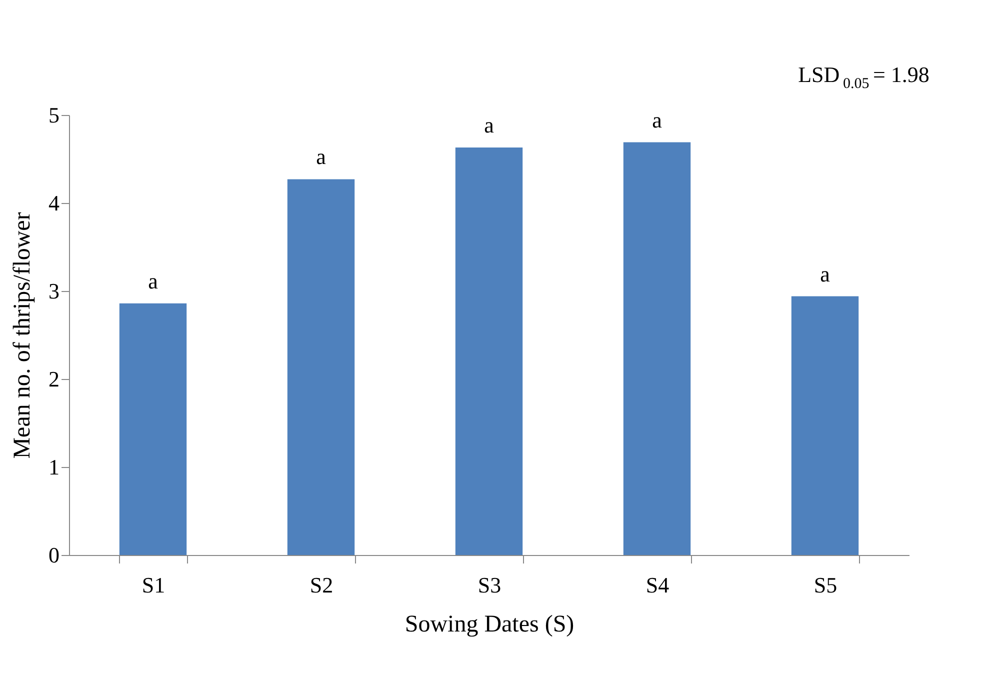 This screenshot has width=998, height=674. Describe the element at coordinates (658, 585) in the screenshot. I see `x-tick-label: S4` at that location.